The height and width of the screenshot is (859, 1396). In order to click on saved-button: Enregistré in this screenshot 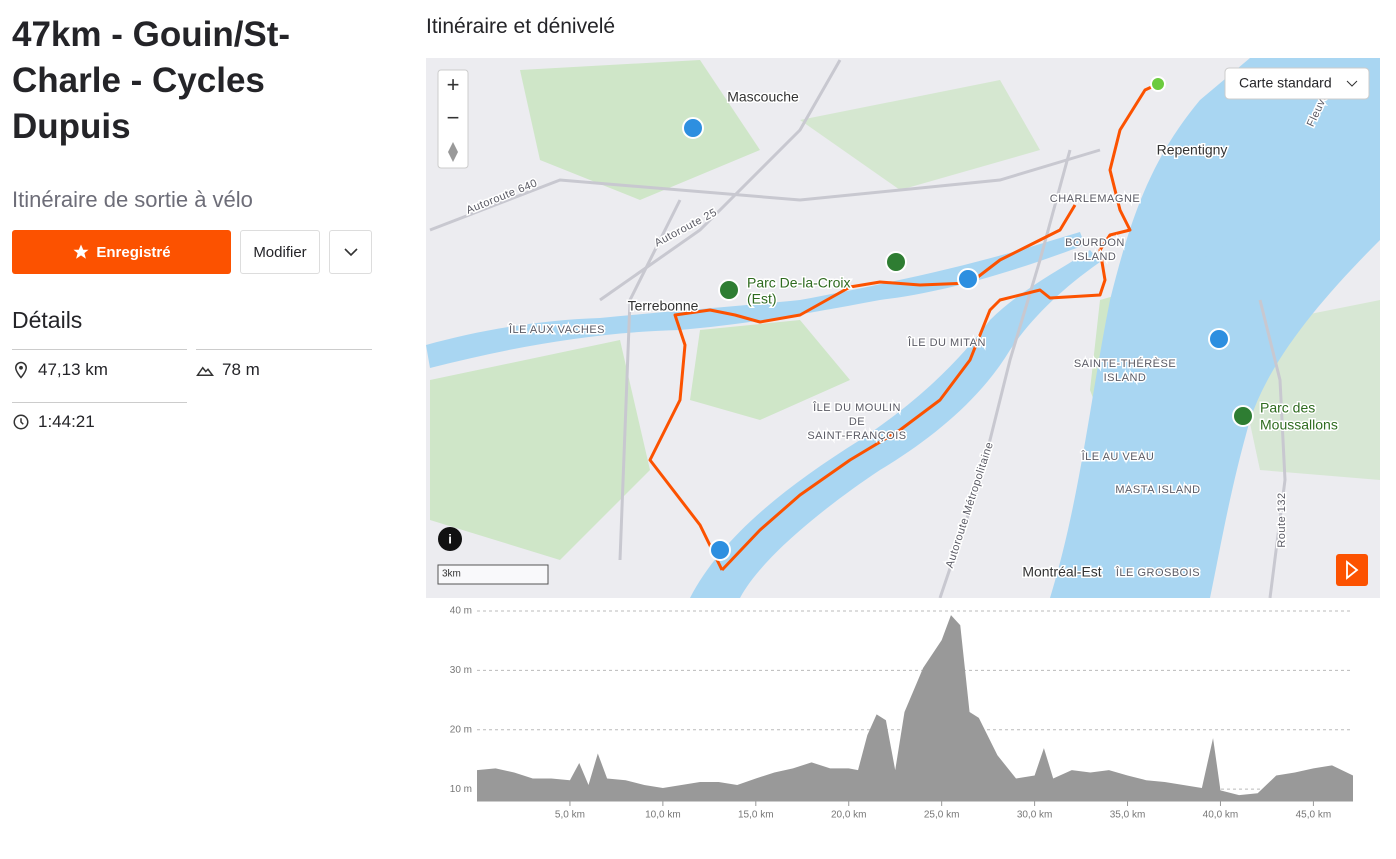, I will do `click(121, 252)`.